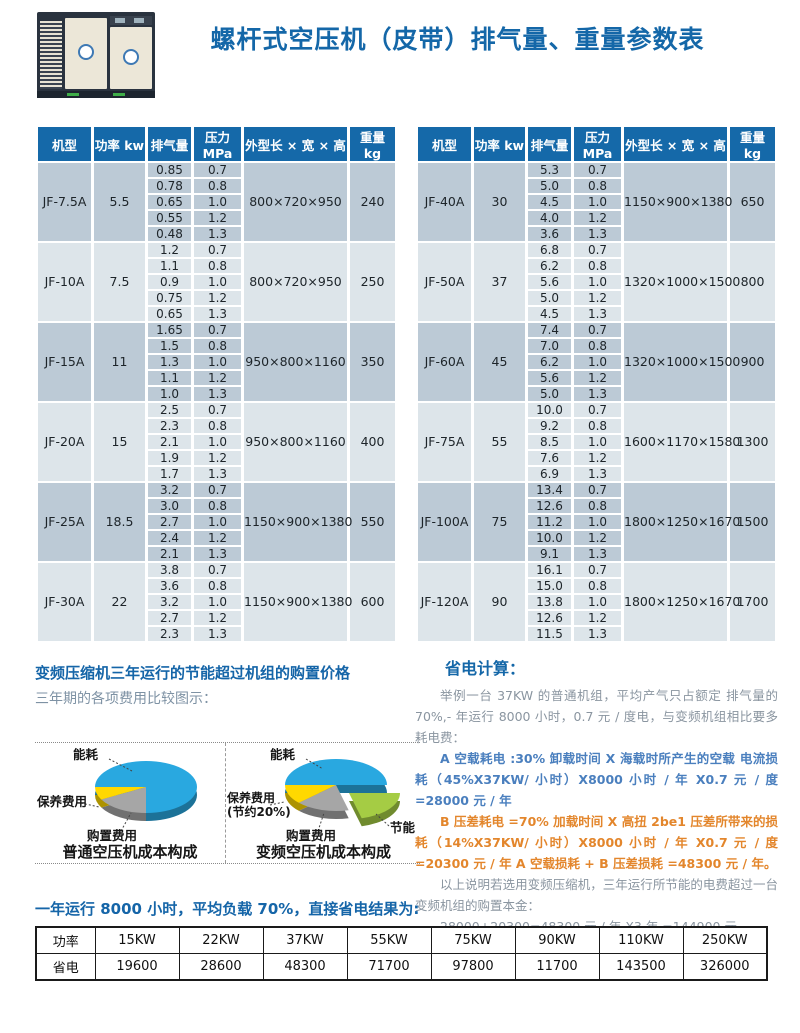 The image size is (800, 1033). Describe the element at coordinates (217, 298) in the screenshot. I see `spec-row: 0.75 1.2` at that location.